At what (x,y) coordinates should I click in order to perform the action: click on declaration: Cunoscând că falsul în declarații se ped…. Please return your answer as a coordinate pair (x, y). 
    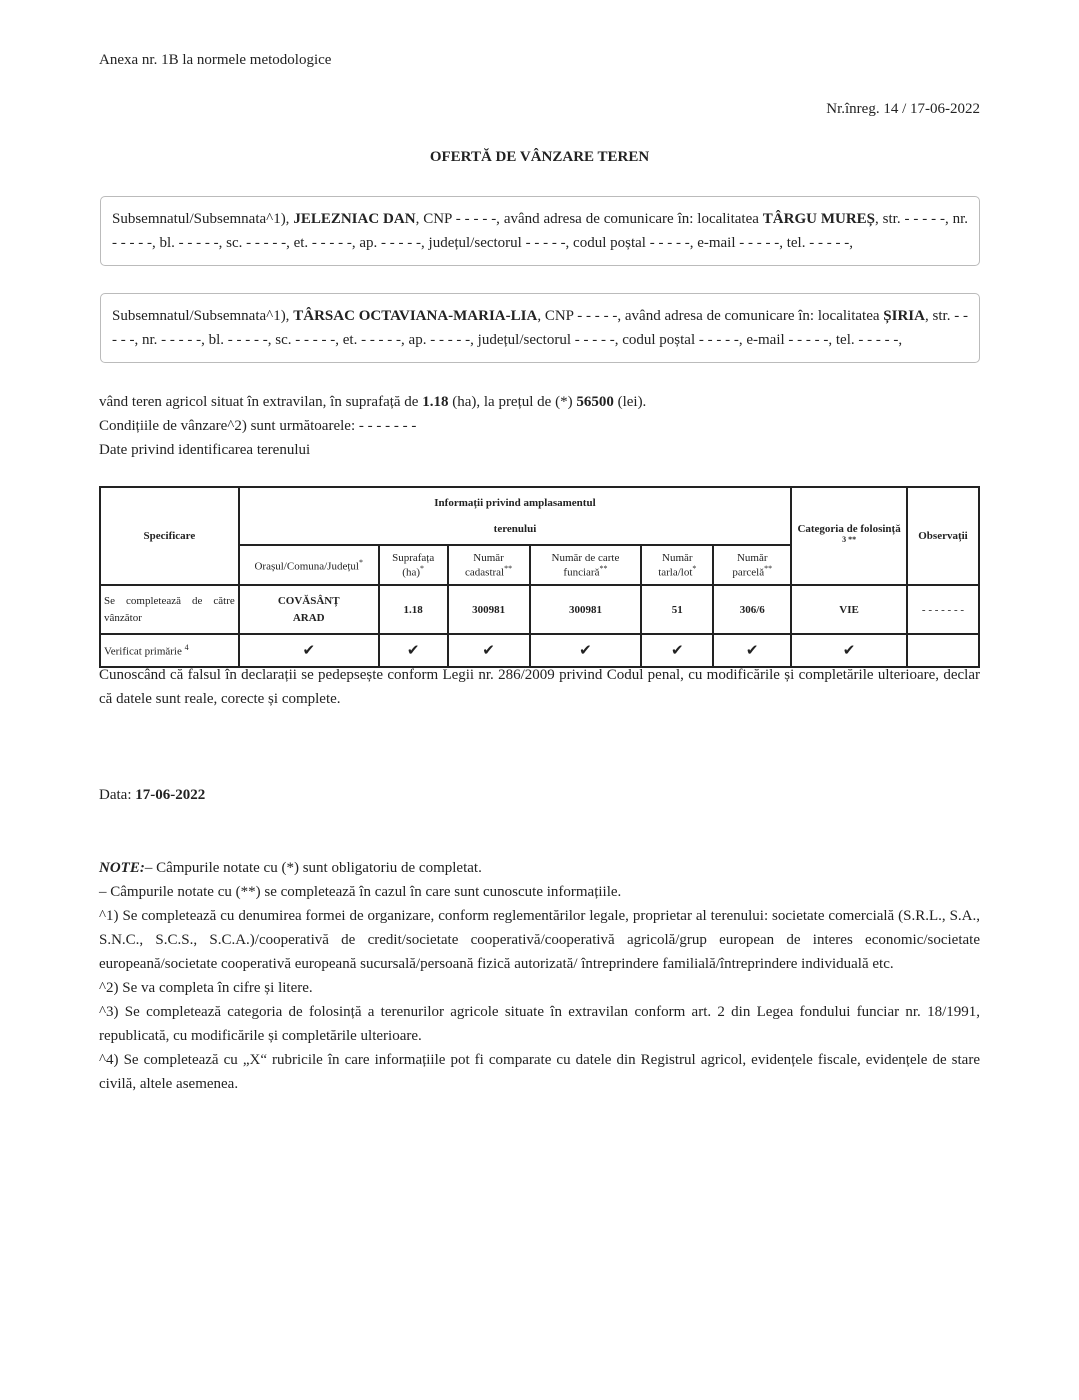
    Looking at the image, I should click on (539, 687).